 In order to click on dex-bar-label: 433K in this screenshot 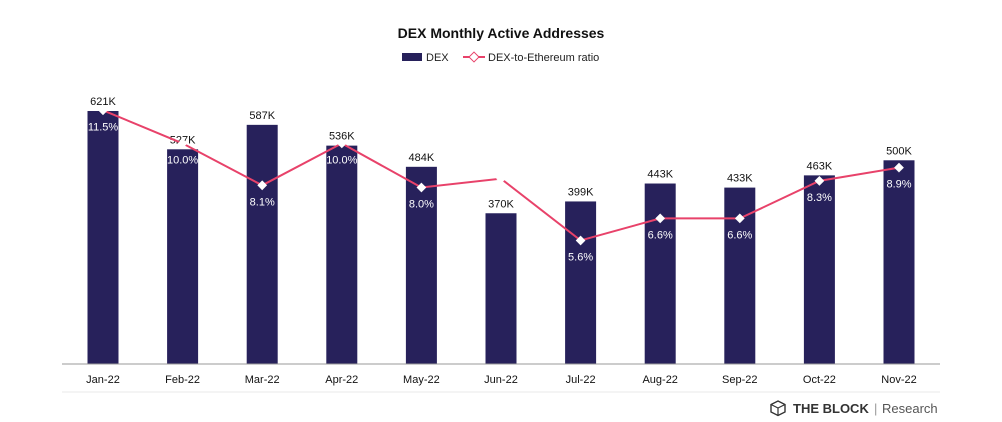, I will do `click(740, 179)`.